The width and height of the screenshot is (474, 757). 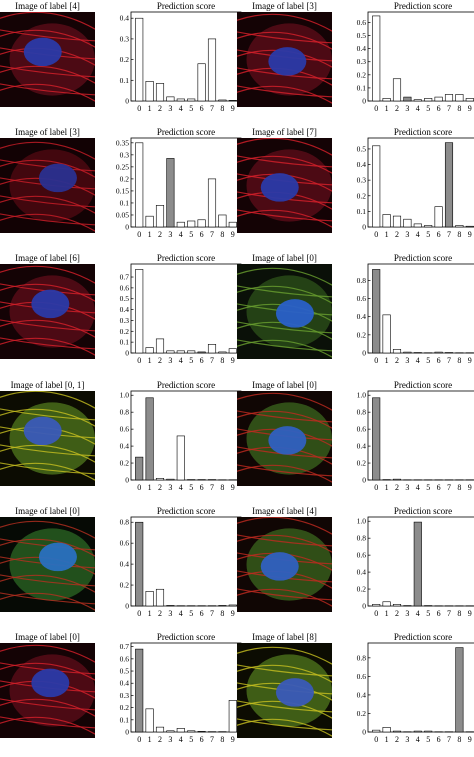 What do you see at coordinates (47, 132) in the screenshot?
I see `image-title: Image of label [3]` at bounding box center [47, 132].